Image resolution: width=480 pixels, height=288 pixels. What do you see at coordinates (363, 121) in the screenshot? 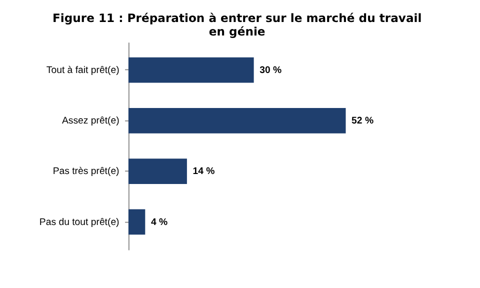
I see `data-label: 52 %` at bounding box center [363, 121].